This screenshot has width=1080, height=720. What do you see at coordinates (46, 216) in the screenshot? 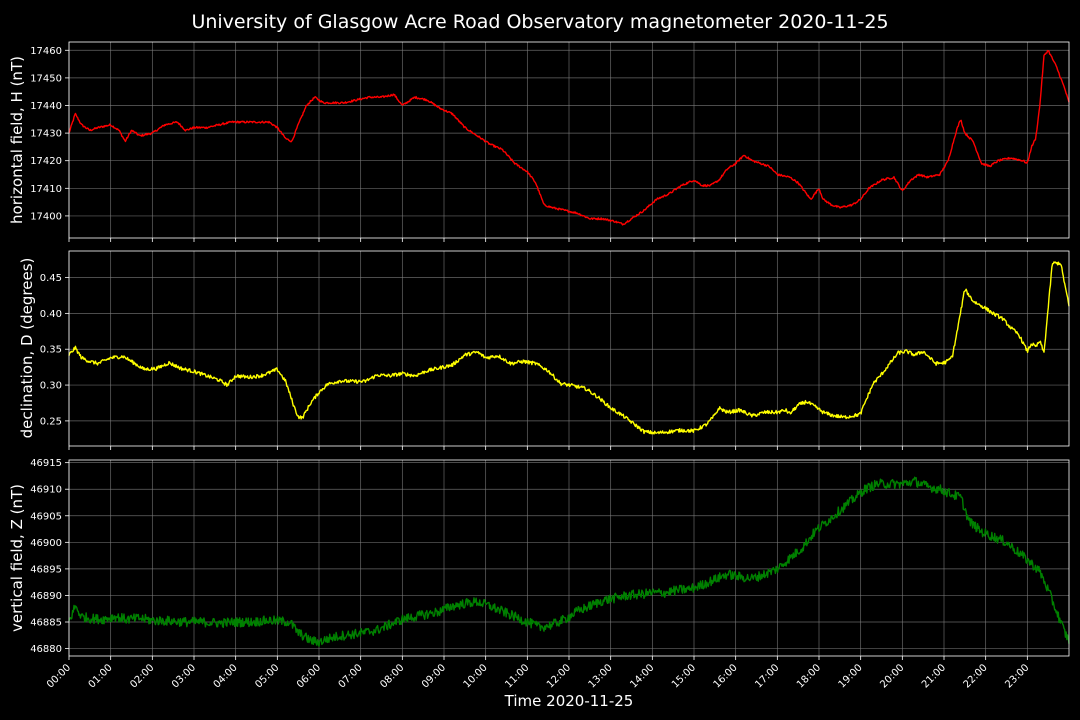
I see `y-tick-label: 17400` at bounding box center [46, 216].